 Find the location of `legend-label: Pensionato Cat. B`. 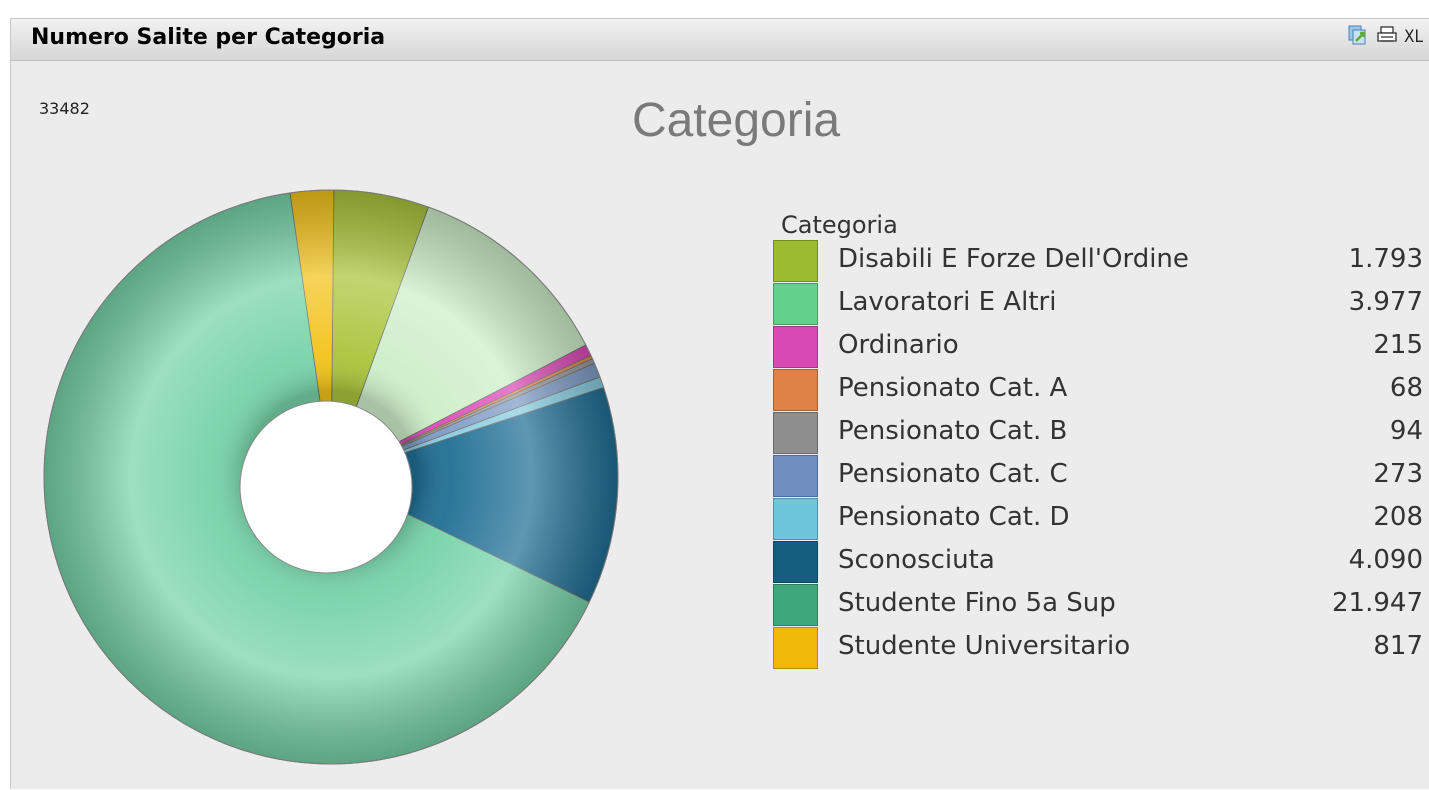

legend-label: Pensionato Cat. B is located at coordinates (953, 431).